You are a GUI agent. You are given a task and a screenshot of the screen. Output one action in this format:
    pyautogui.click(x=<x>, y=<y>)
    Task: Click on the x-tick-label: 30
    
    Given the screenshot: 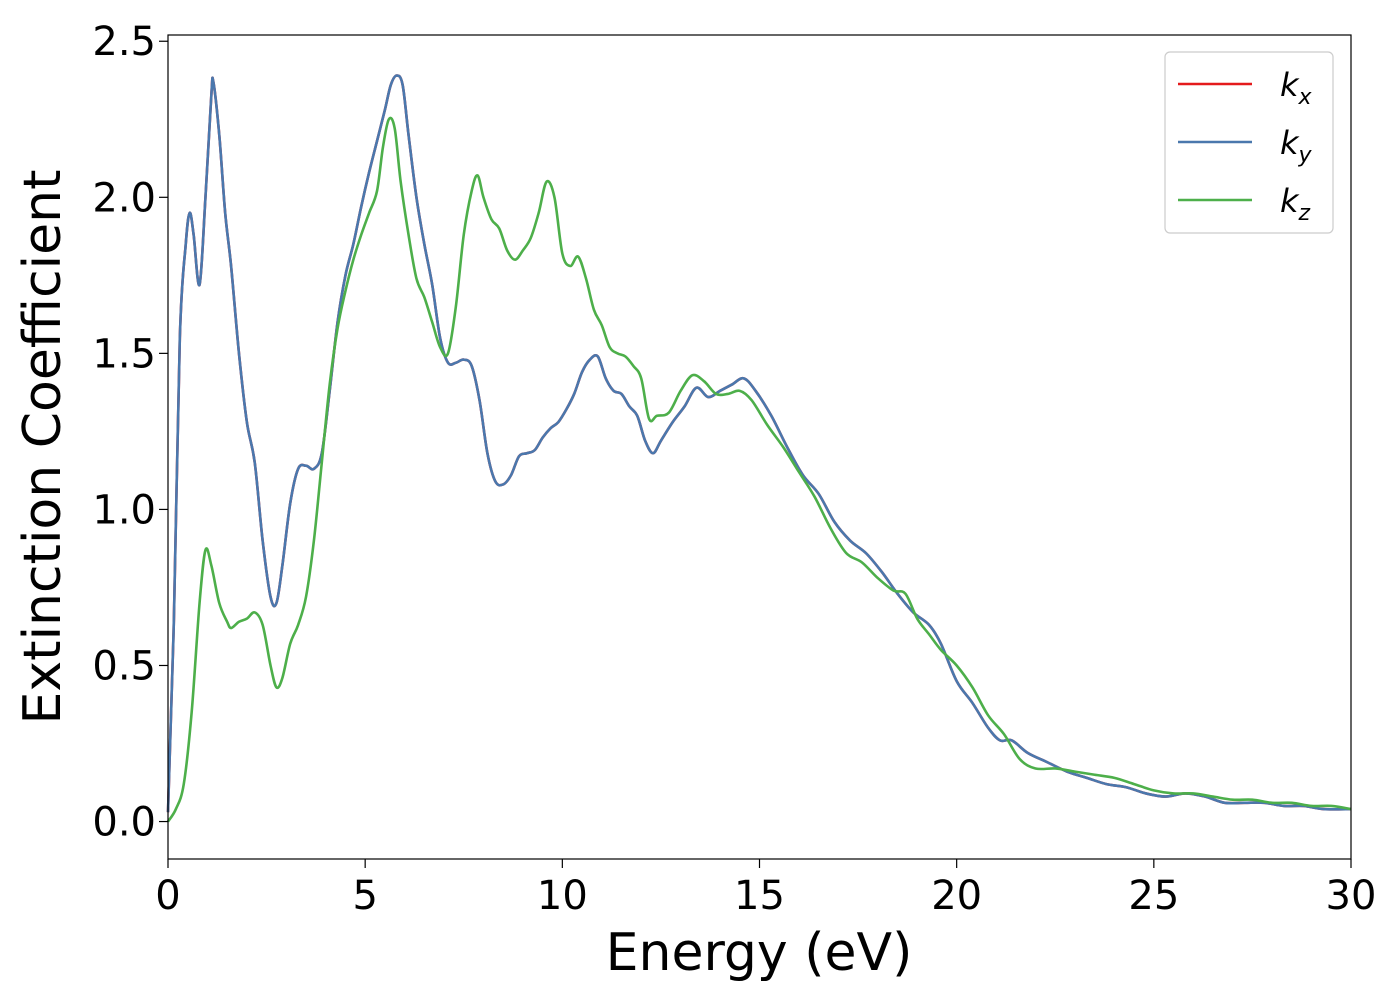 What is the action you would take?
    pyautogui.click(x=1351, y=896)
    